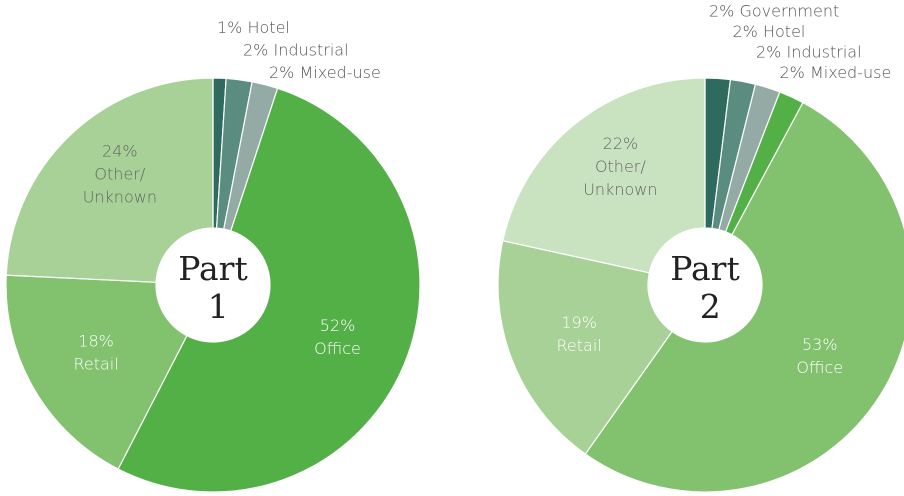  I want to click on slice-label: 2% Government, so click(774, 11).